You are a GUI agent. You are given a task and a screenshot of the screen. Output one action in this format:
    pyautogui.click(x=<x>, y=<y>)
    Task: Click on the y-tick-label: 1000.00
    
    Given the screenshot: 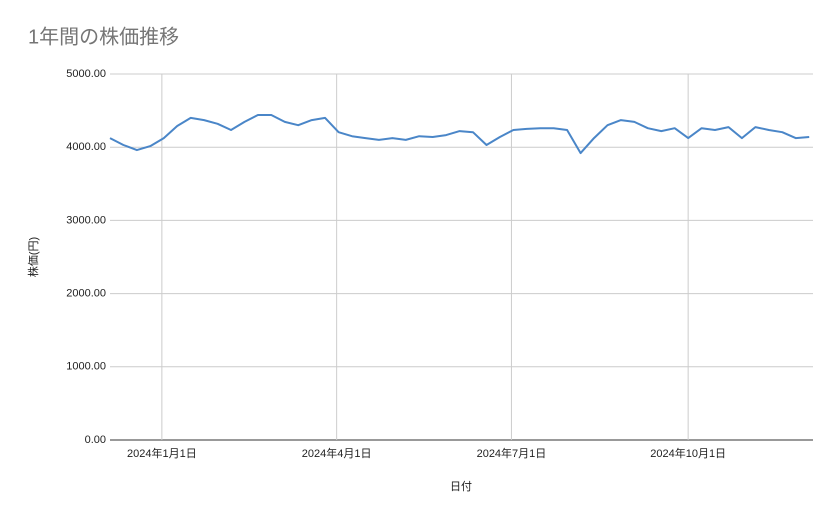 What is the action you would take?
    pyautogui.click(x=86, y=367)
    